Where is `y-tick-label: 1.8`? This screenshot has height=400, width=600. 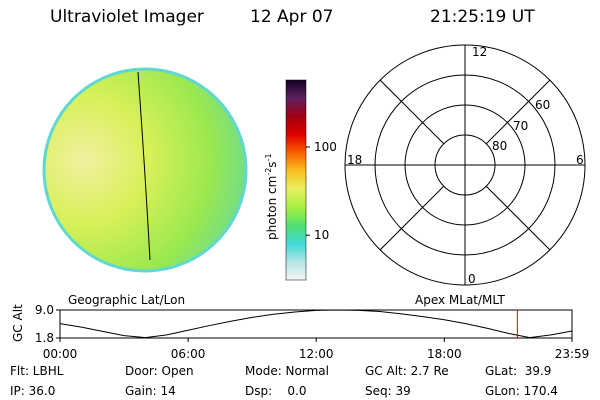 y-tick-label: 1.8 is located at coordinates (44, 338).